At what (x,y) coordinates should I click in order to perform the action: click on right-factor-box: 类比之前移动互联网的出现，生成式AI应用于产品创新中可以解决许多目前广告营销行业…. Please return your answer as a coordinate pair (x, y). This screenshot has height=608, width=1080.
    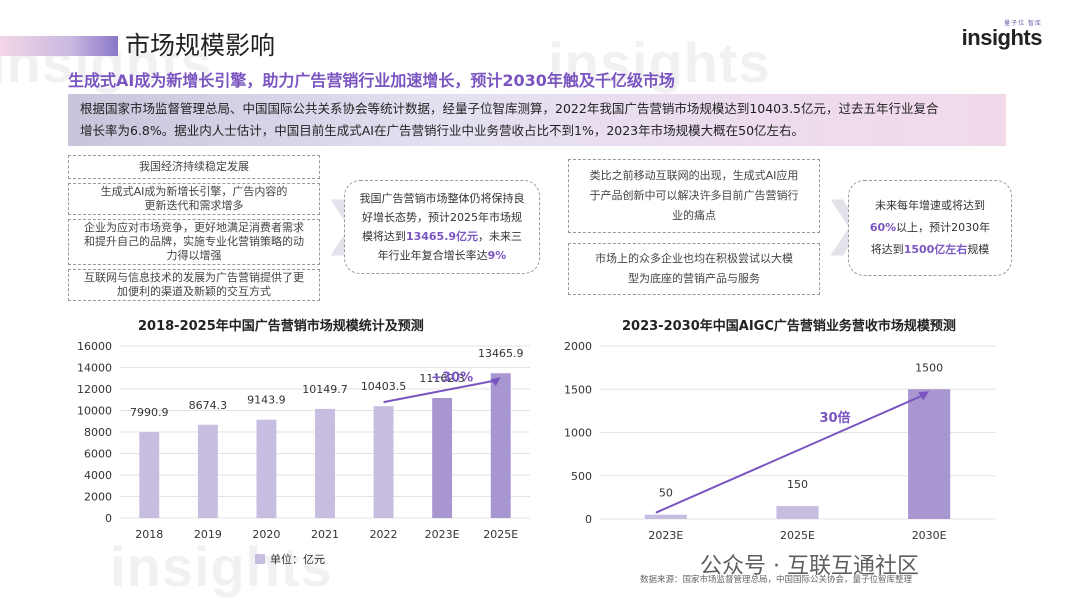
    Looking at the image, I should click on (694, 196).